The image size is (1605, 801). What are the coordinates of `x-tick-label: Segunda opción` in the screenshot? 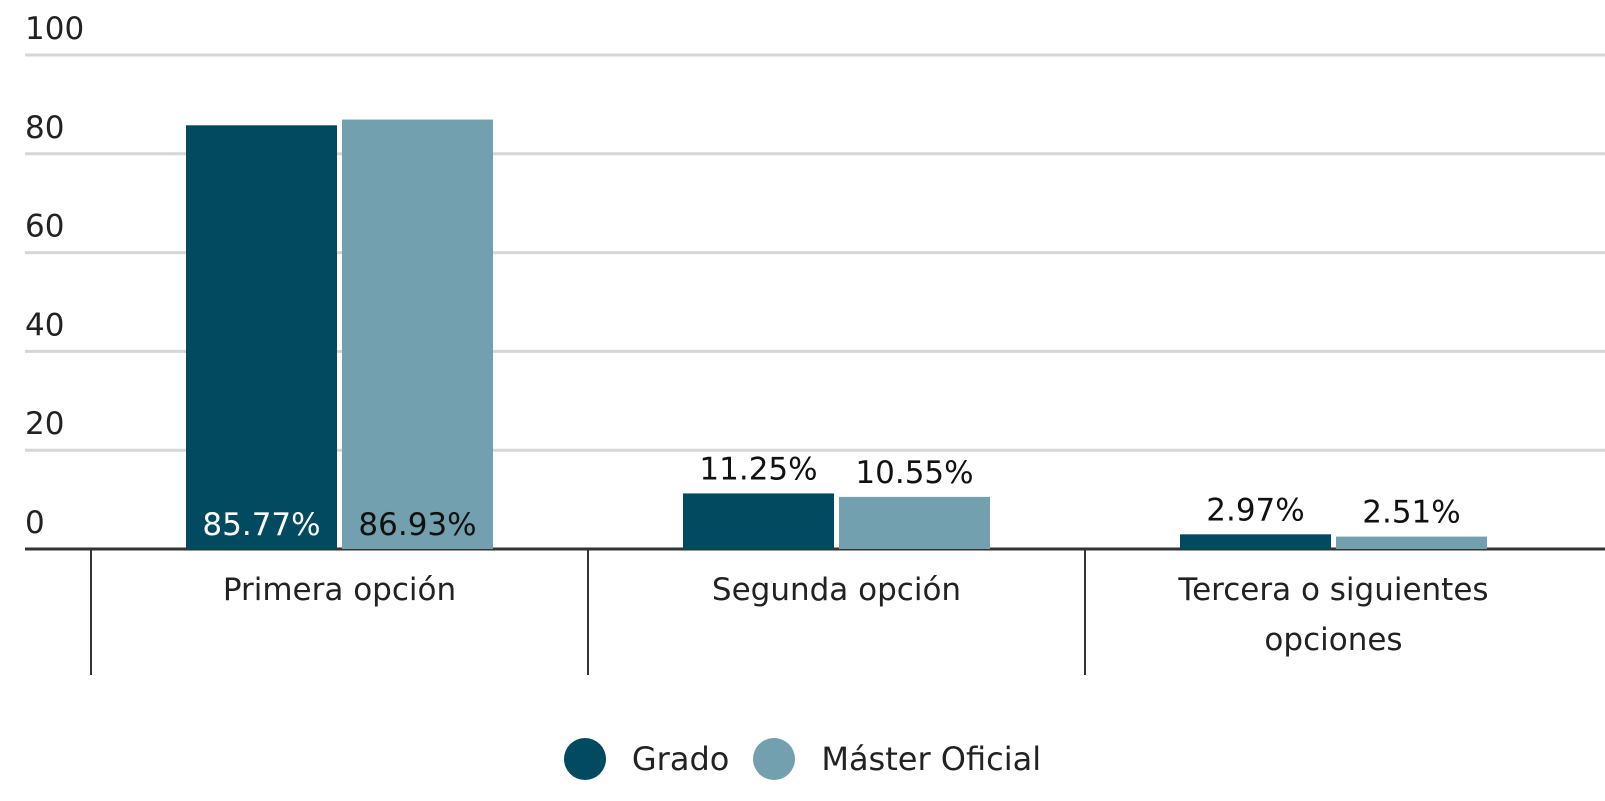 It's located at (836, 590).